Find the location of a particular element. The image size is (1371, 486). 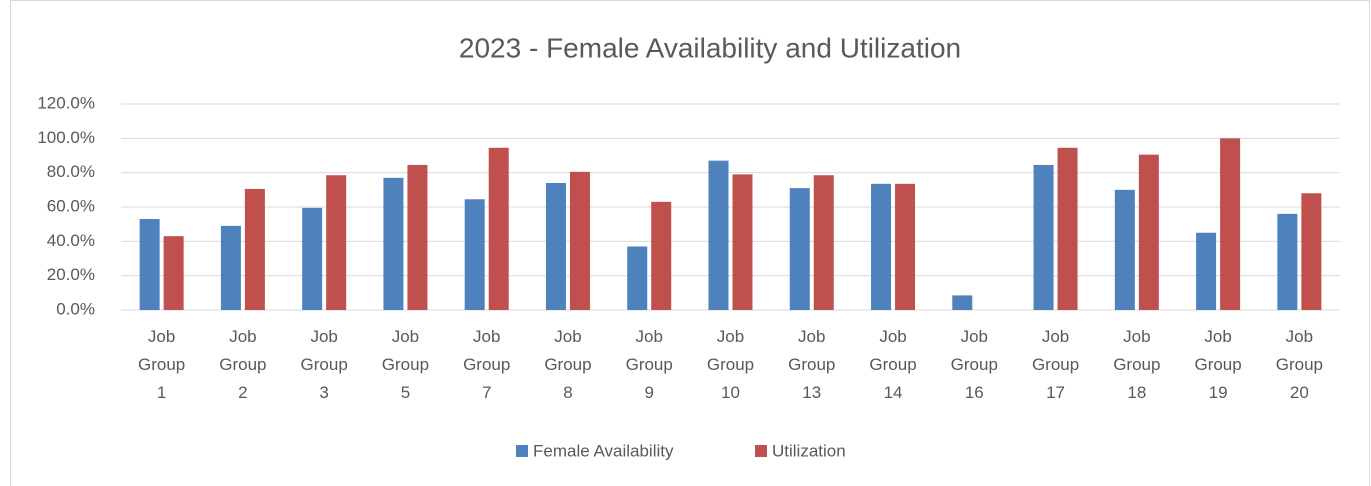

x-tick-label: Job Group 8 is located at coordinates (567, 364).